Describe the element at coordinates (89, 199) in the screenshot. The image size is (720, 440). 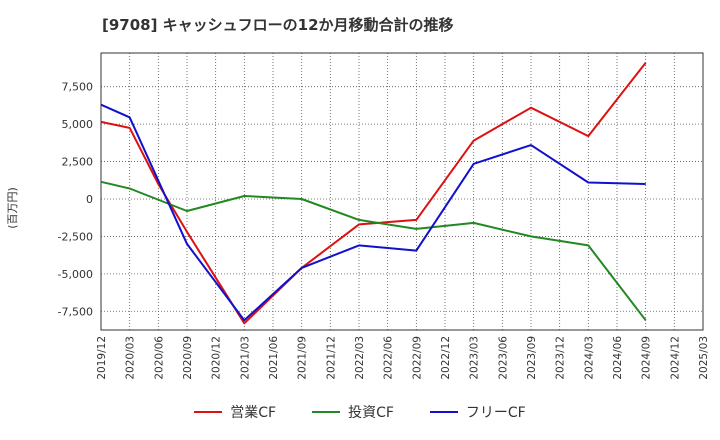
I see `y-tick-label: 0` at that location.